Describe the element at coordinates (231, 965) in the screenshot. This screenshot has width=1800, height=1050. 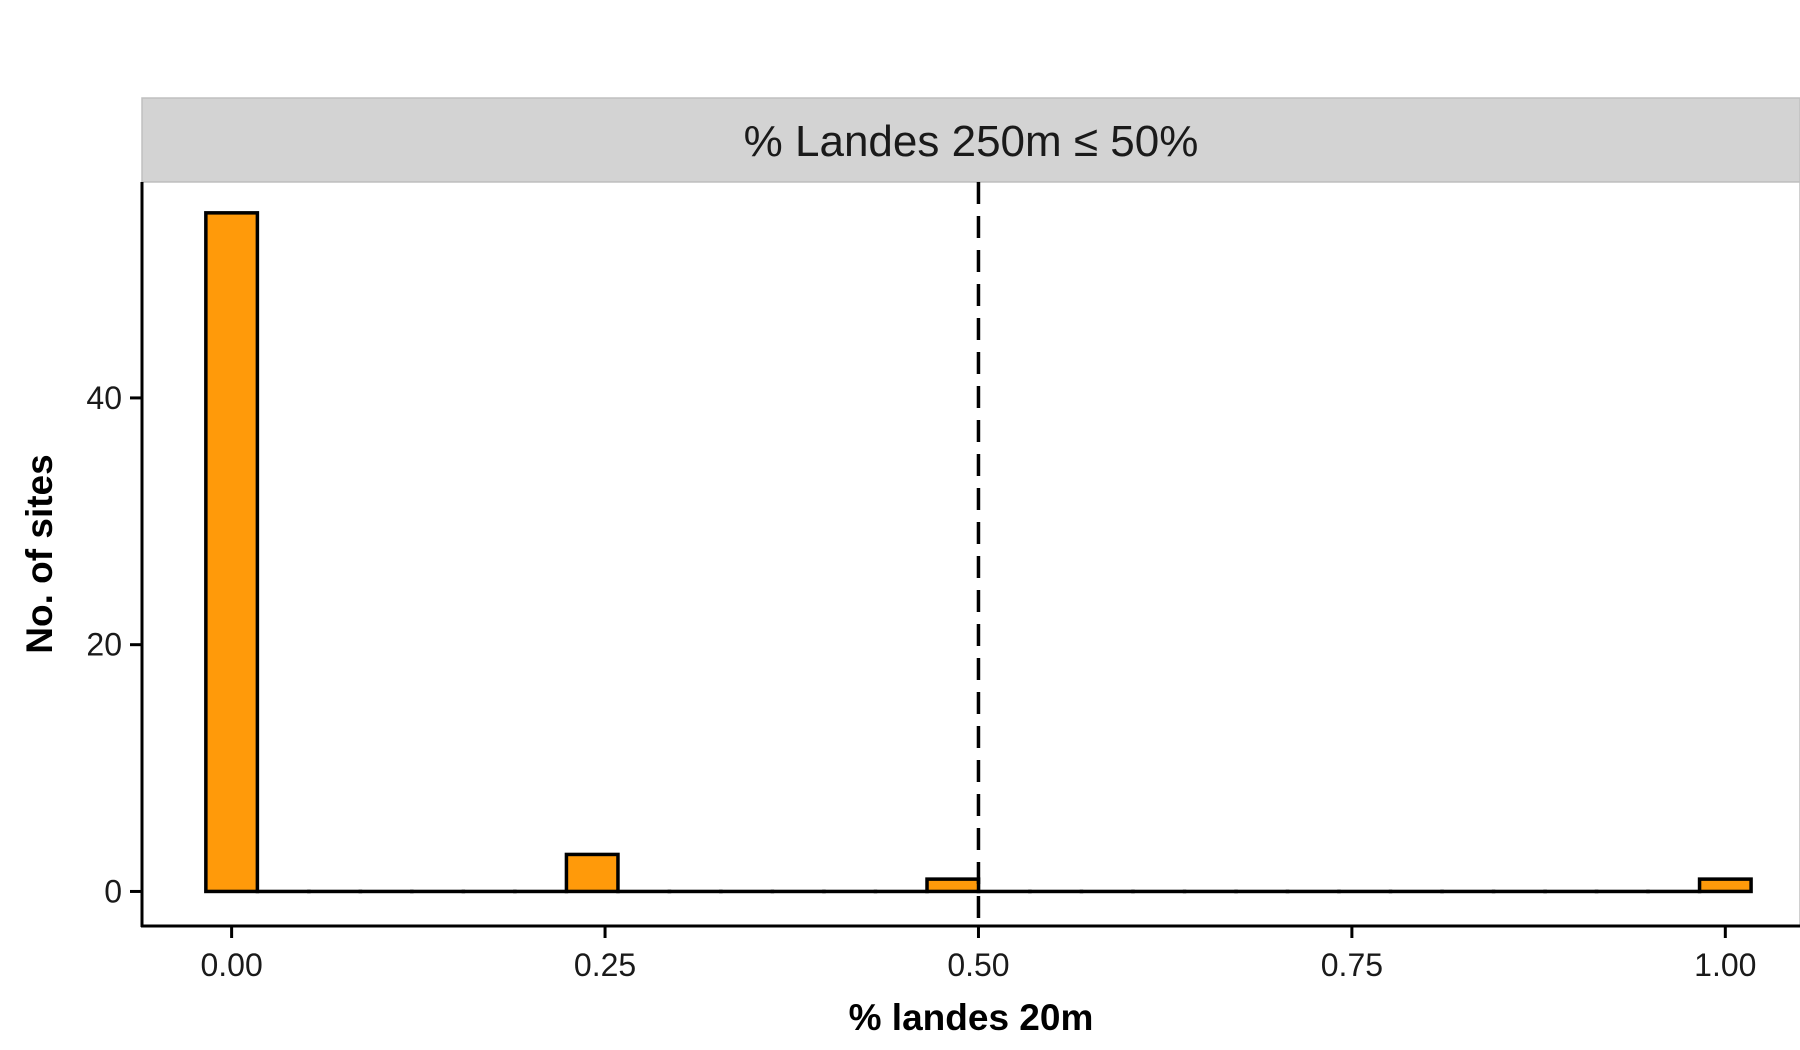
I see `x-tick-label-0: 0.00` at that location.